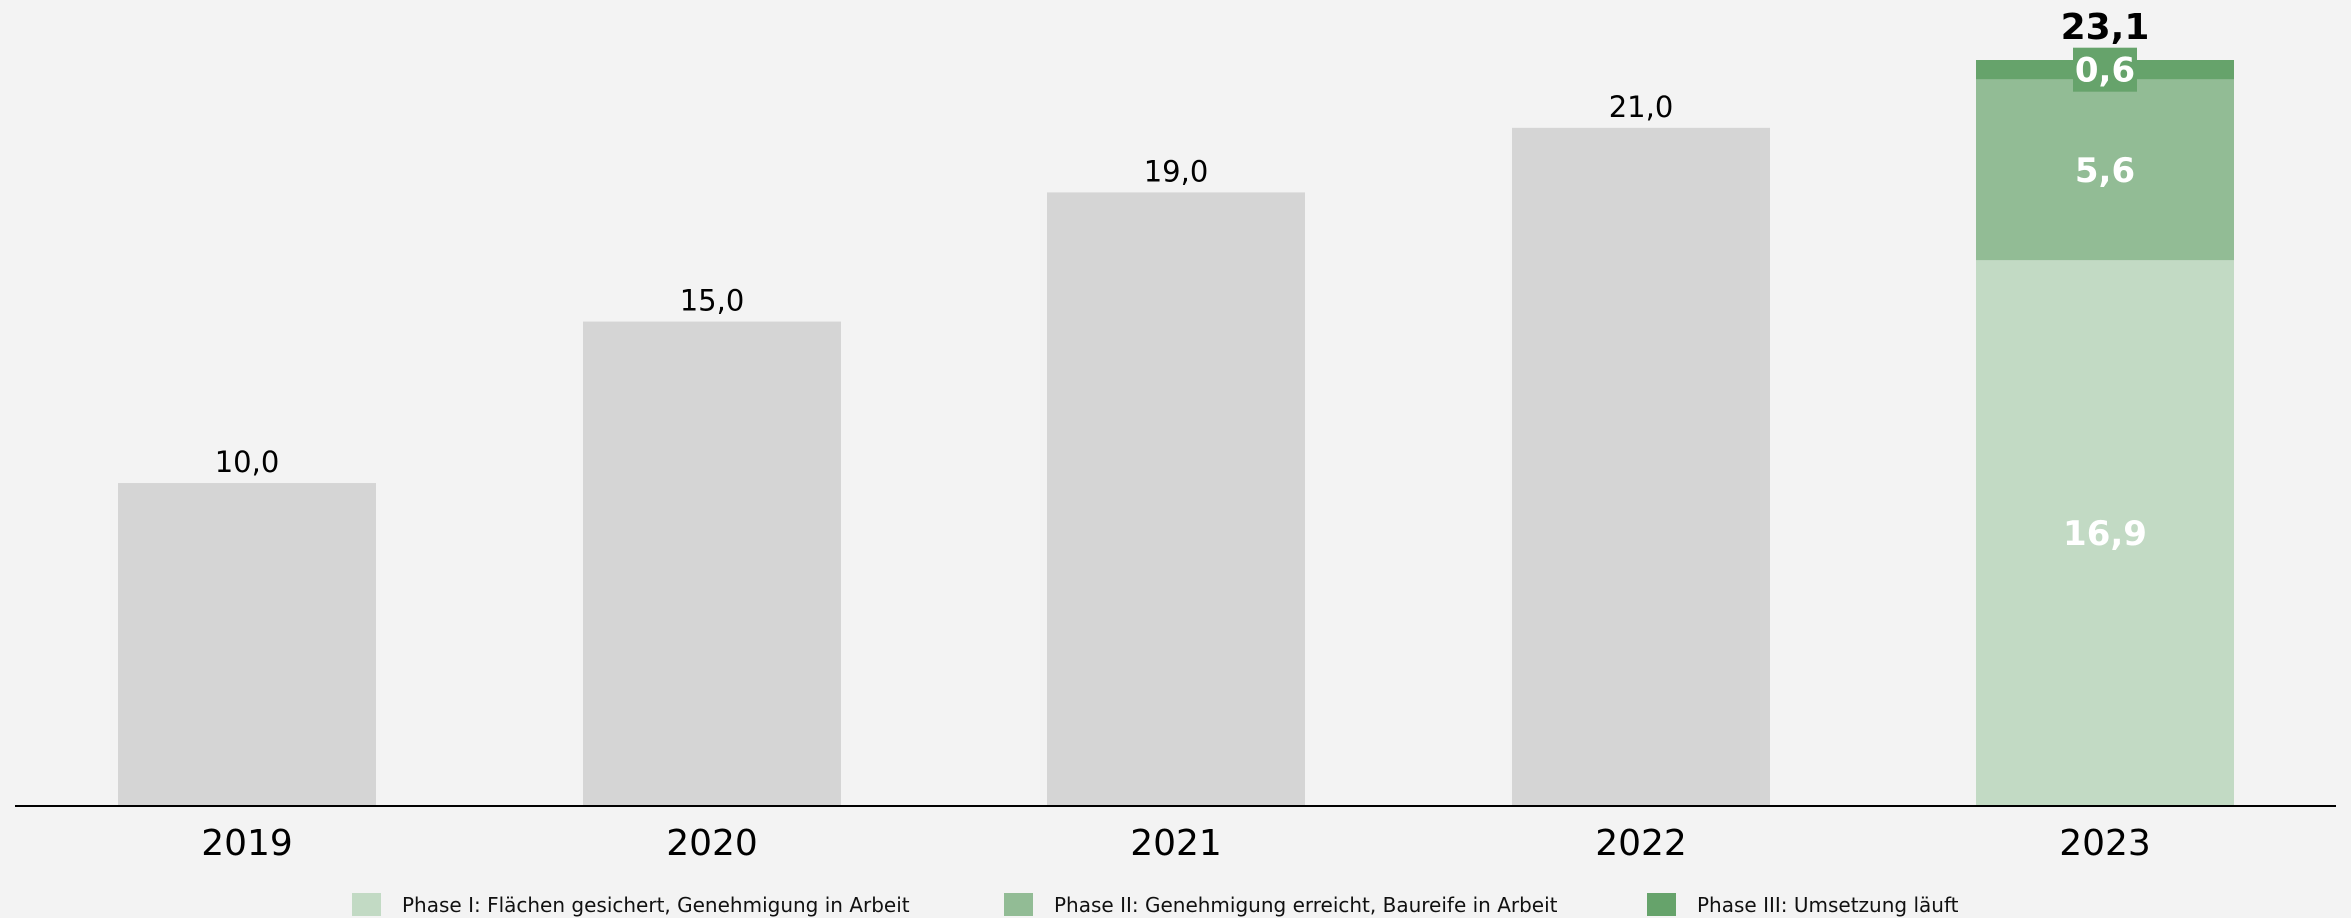  Describe the element at coordinates (1641, 107) in the screenshot. I see `bar-value-label-2022: 21,0` at that location.